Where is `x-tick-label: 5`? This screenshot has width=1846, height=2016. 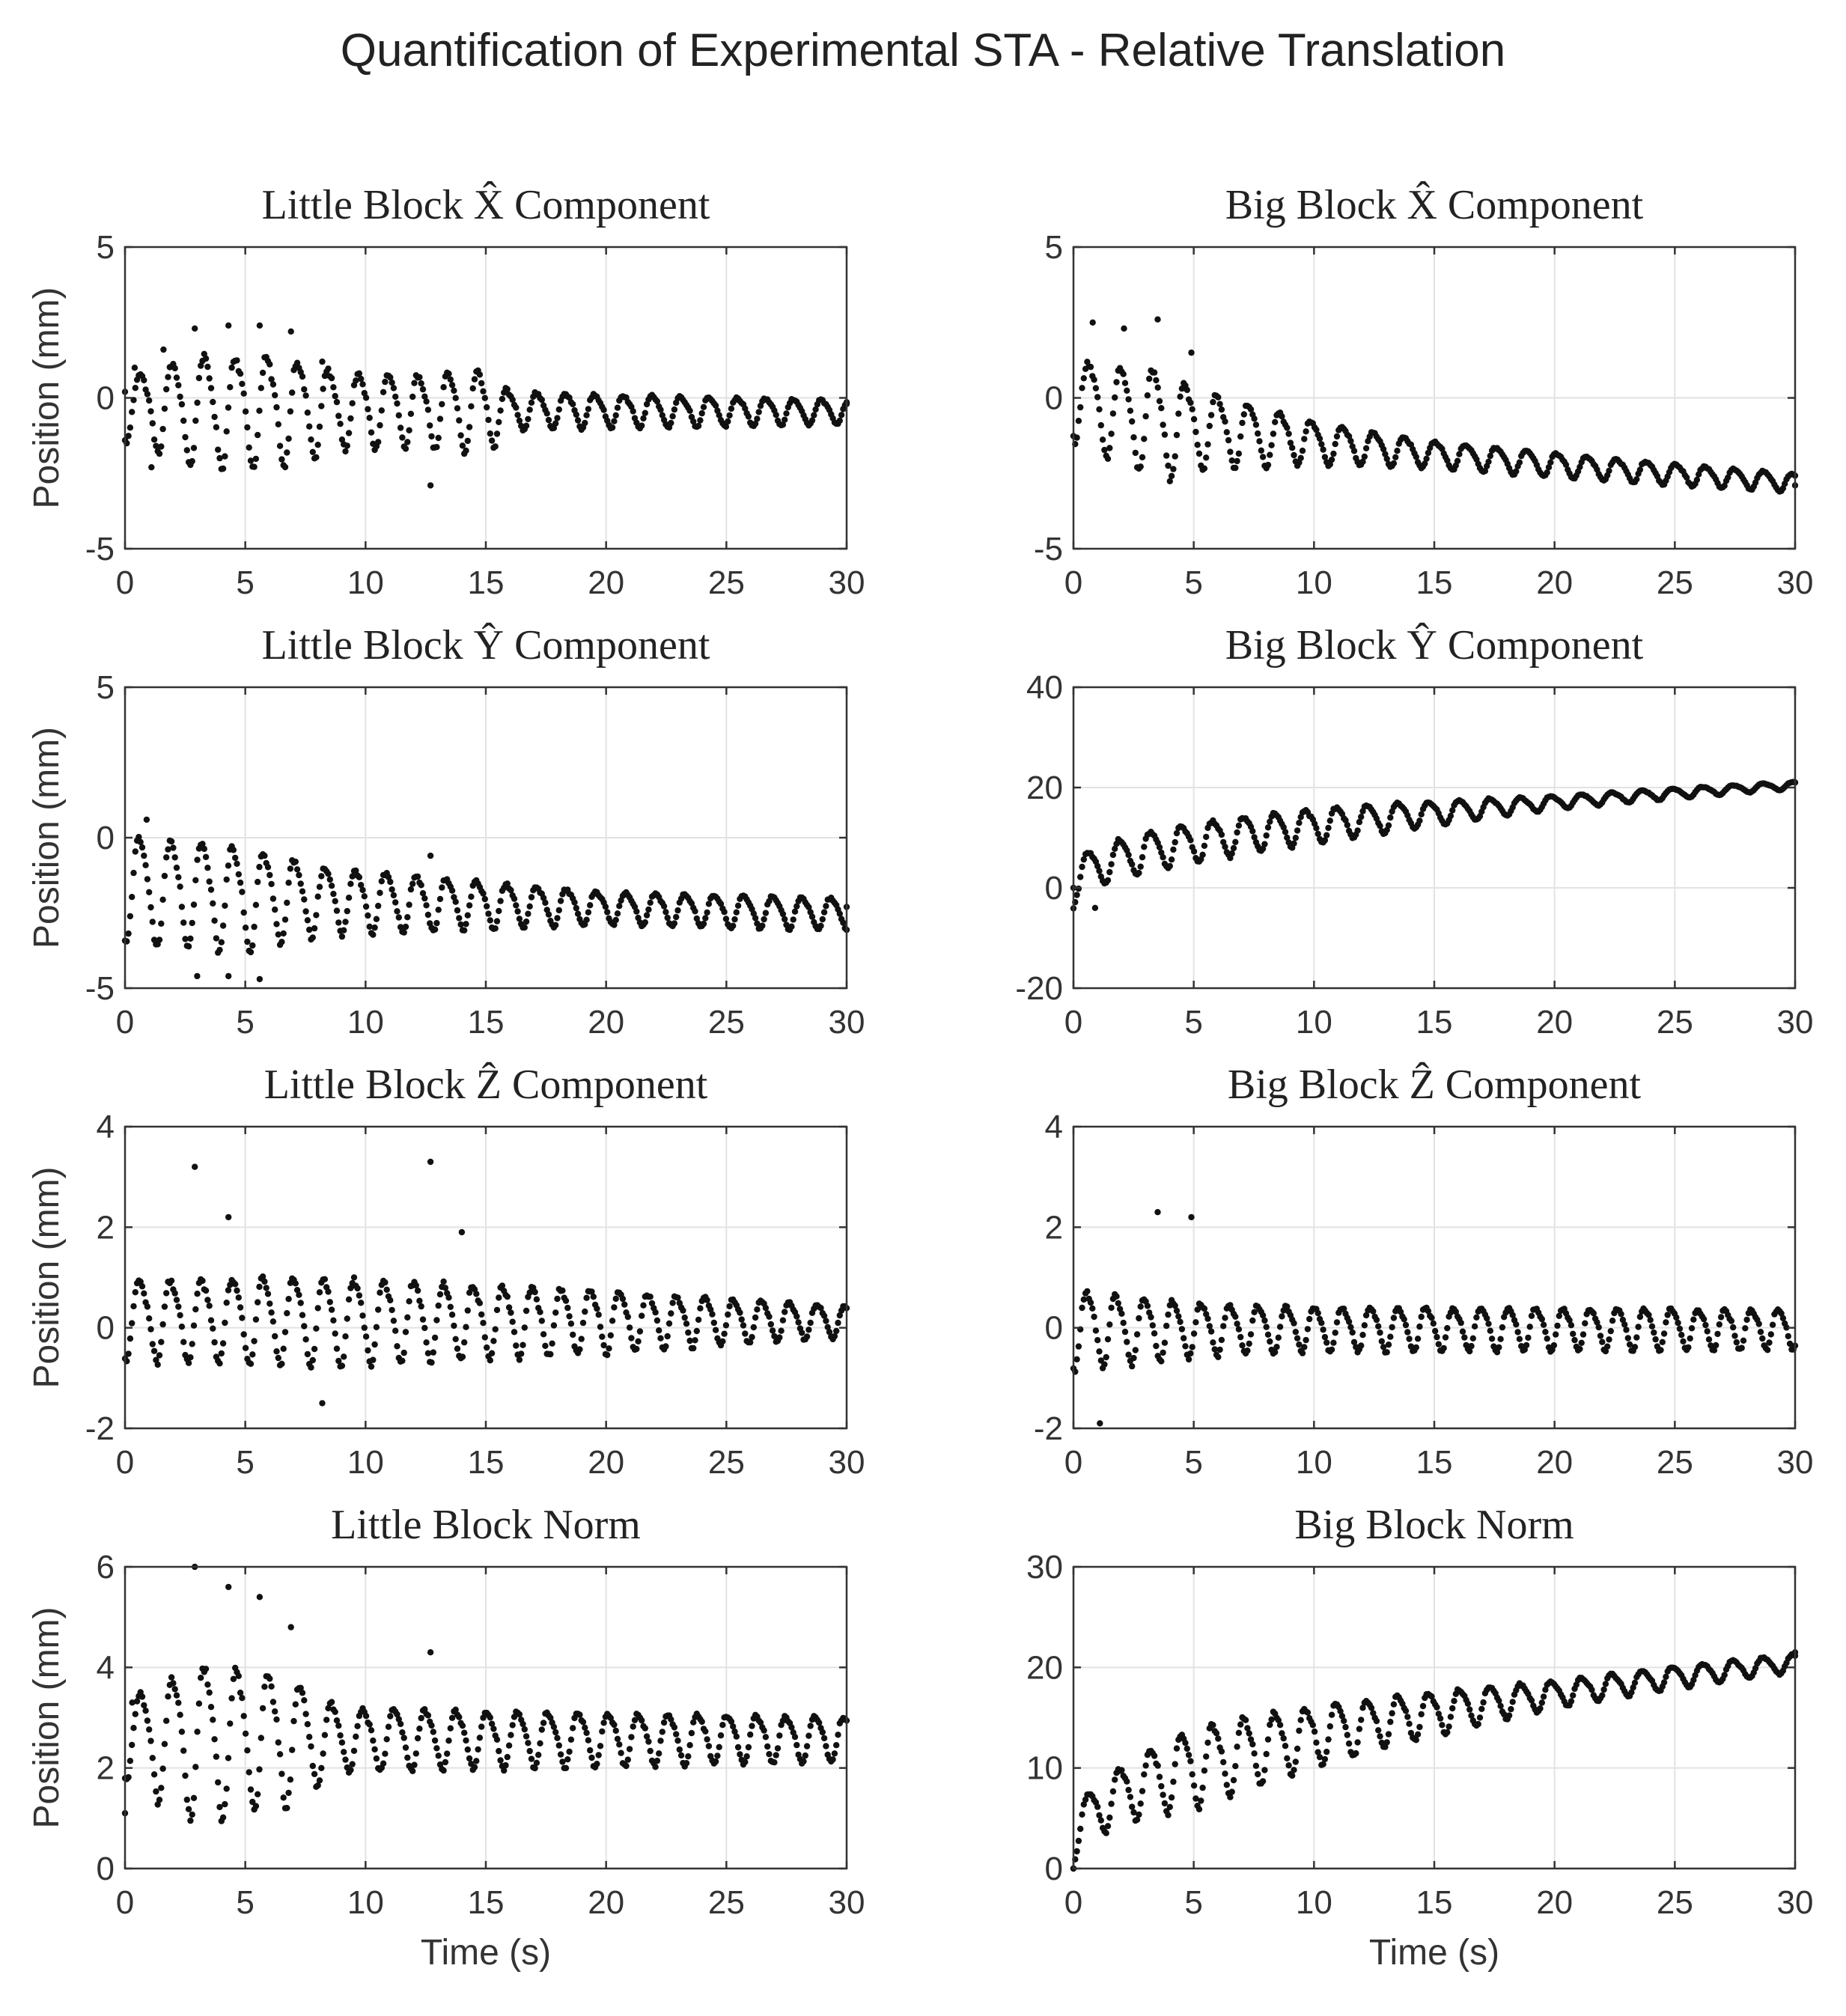 x-tick-label: 5 is located at coordinates (245, 1462).